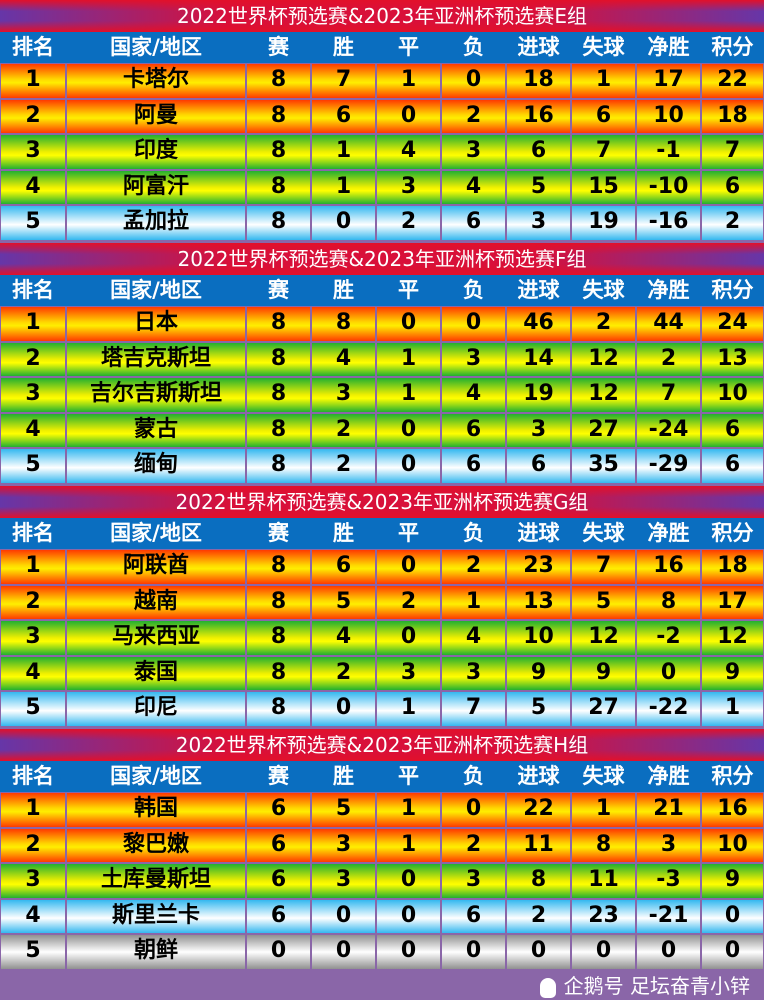 Image resolution: width=764 pixels, height=1000 pixels. I want to click on table-cell: -10, so click(668, 187).